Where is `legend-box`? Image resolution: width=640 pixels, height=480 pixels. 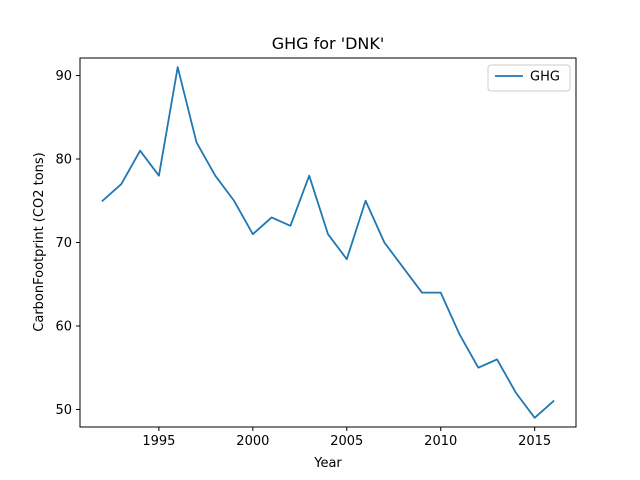 legend-box is located at coordinates (529, 78).